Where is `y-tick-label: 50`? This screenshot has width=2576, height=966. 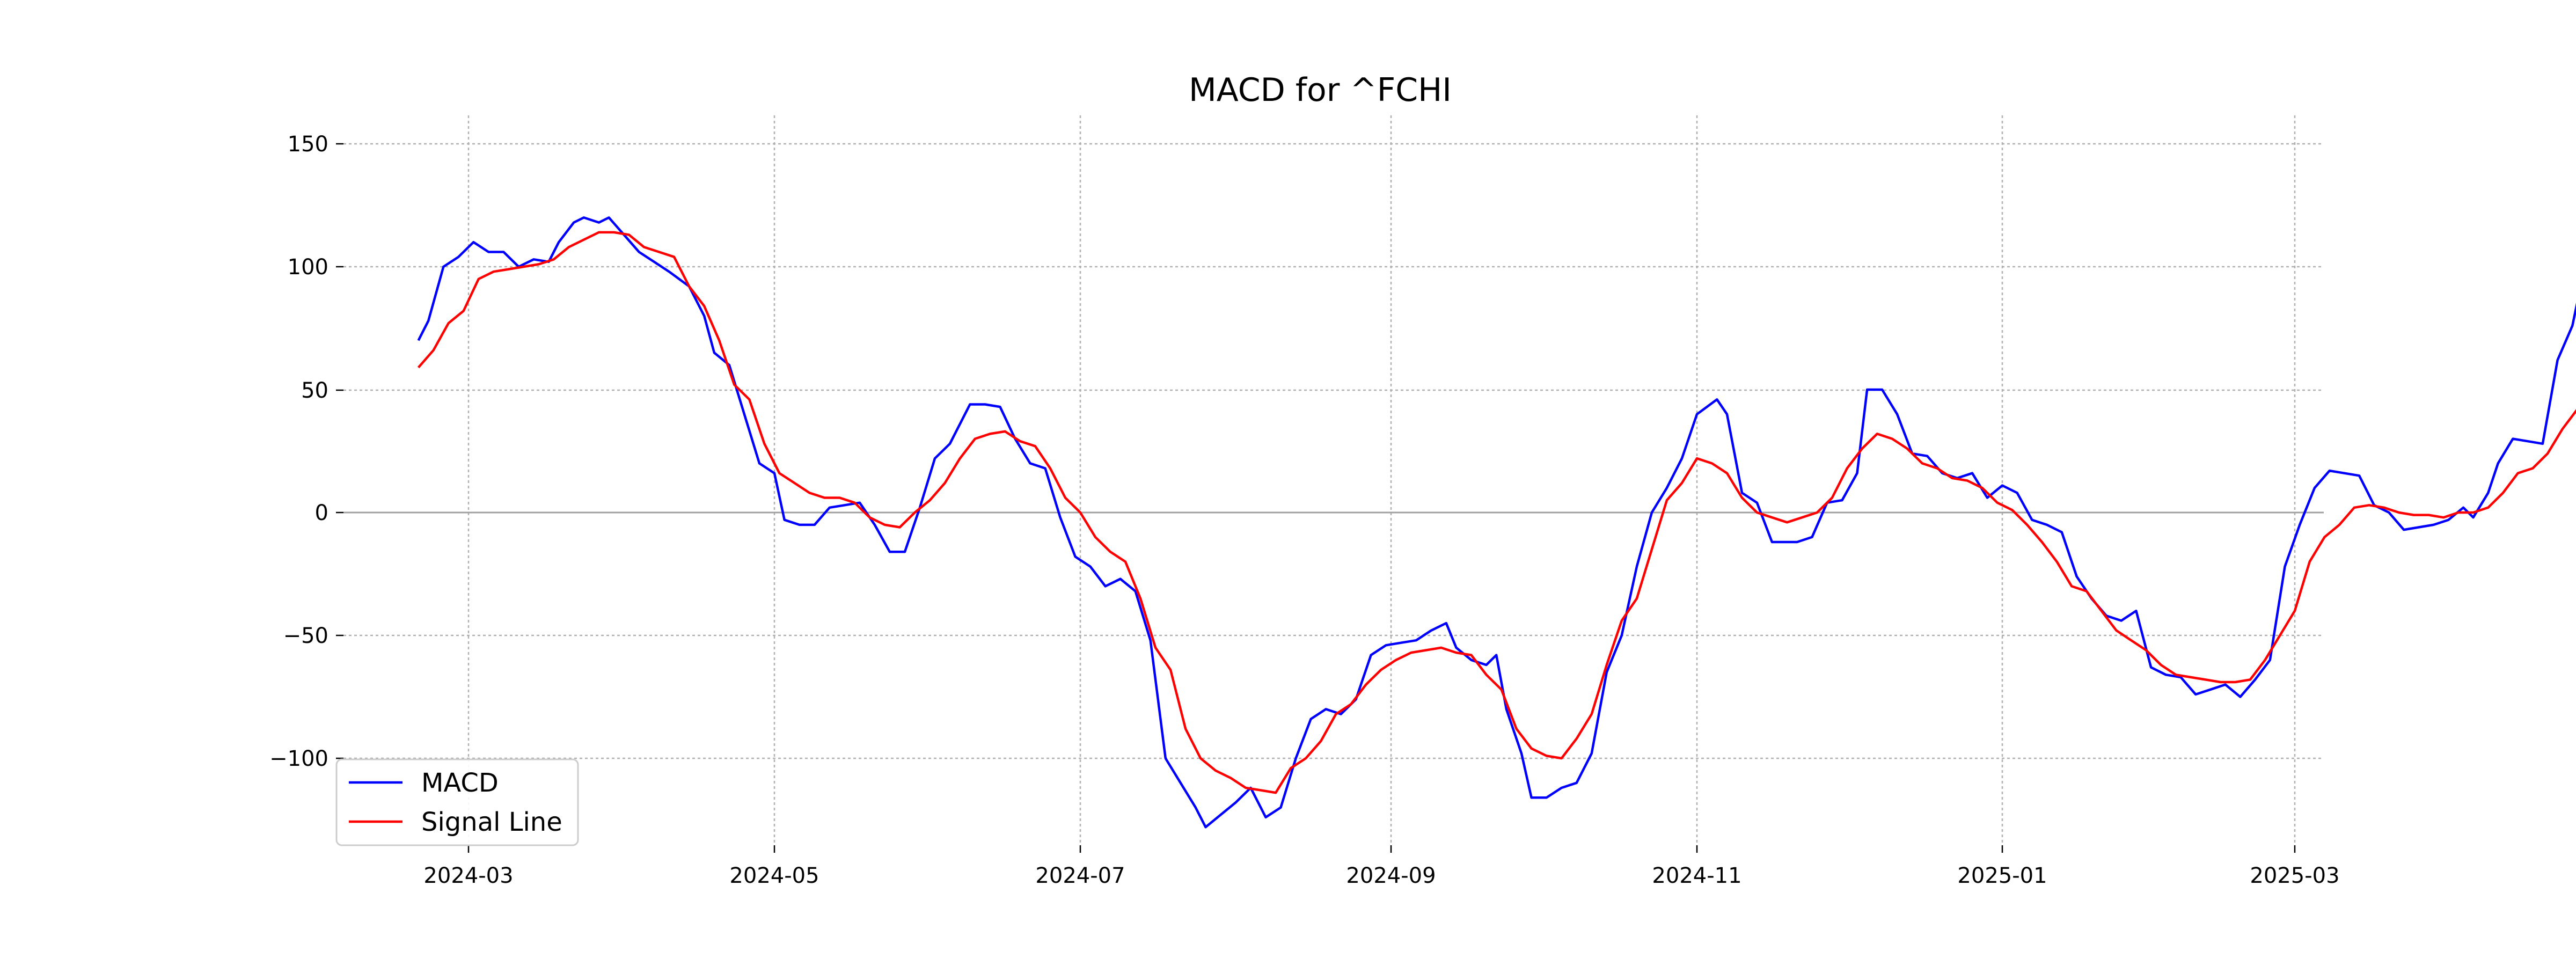
y-tick-label: 50 is located at coordinates (314, 390).